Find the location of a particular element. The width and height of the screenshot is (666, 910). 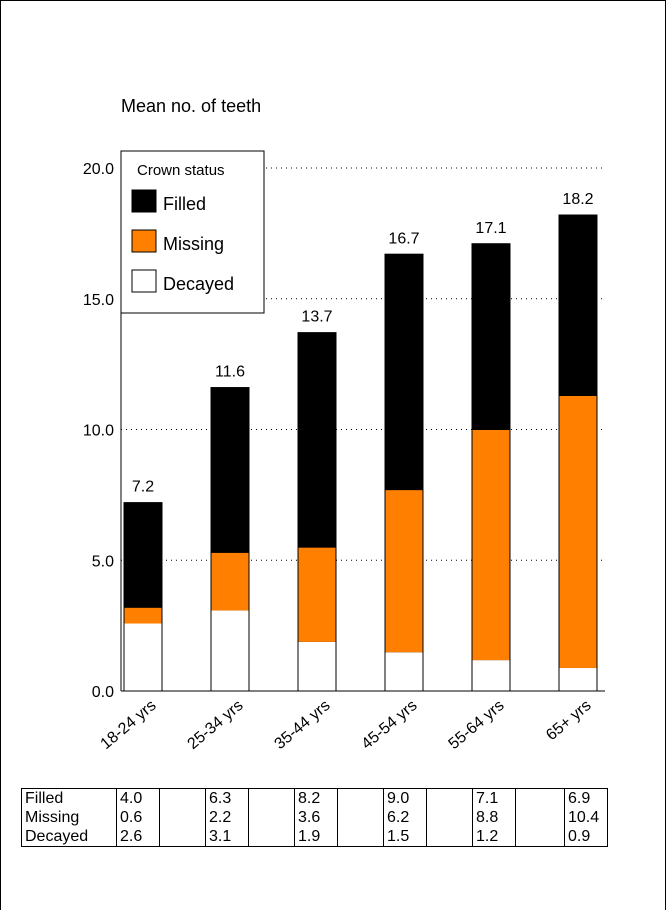

chart-title: Mean no. of teeth is located at coordinates (191, 106).